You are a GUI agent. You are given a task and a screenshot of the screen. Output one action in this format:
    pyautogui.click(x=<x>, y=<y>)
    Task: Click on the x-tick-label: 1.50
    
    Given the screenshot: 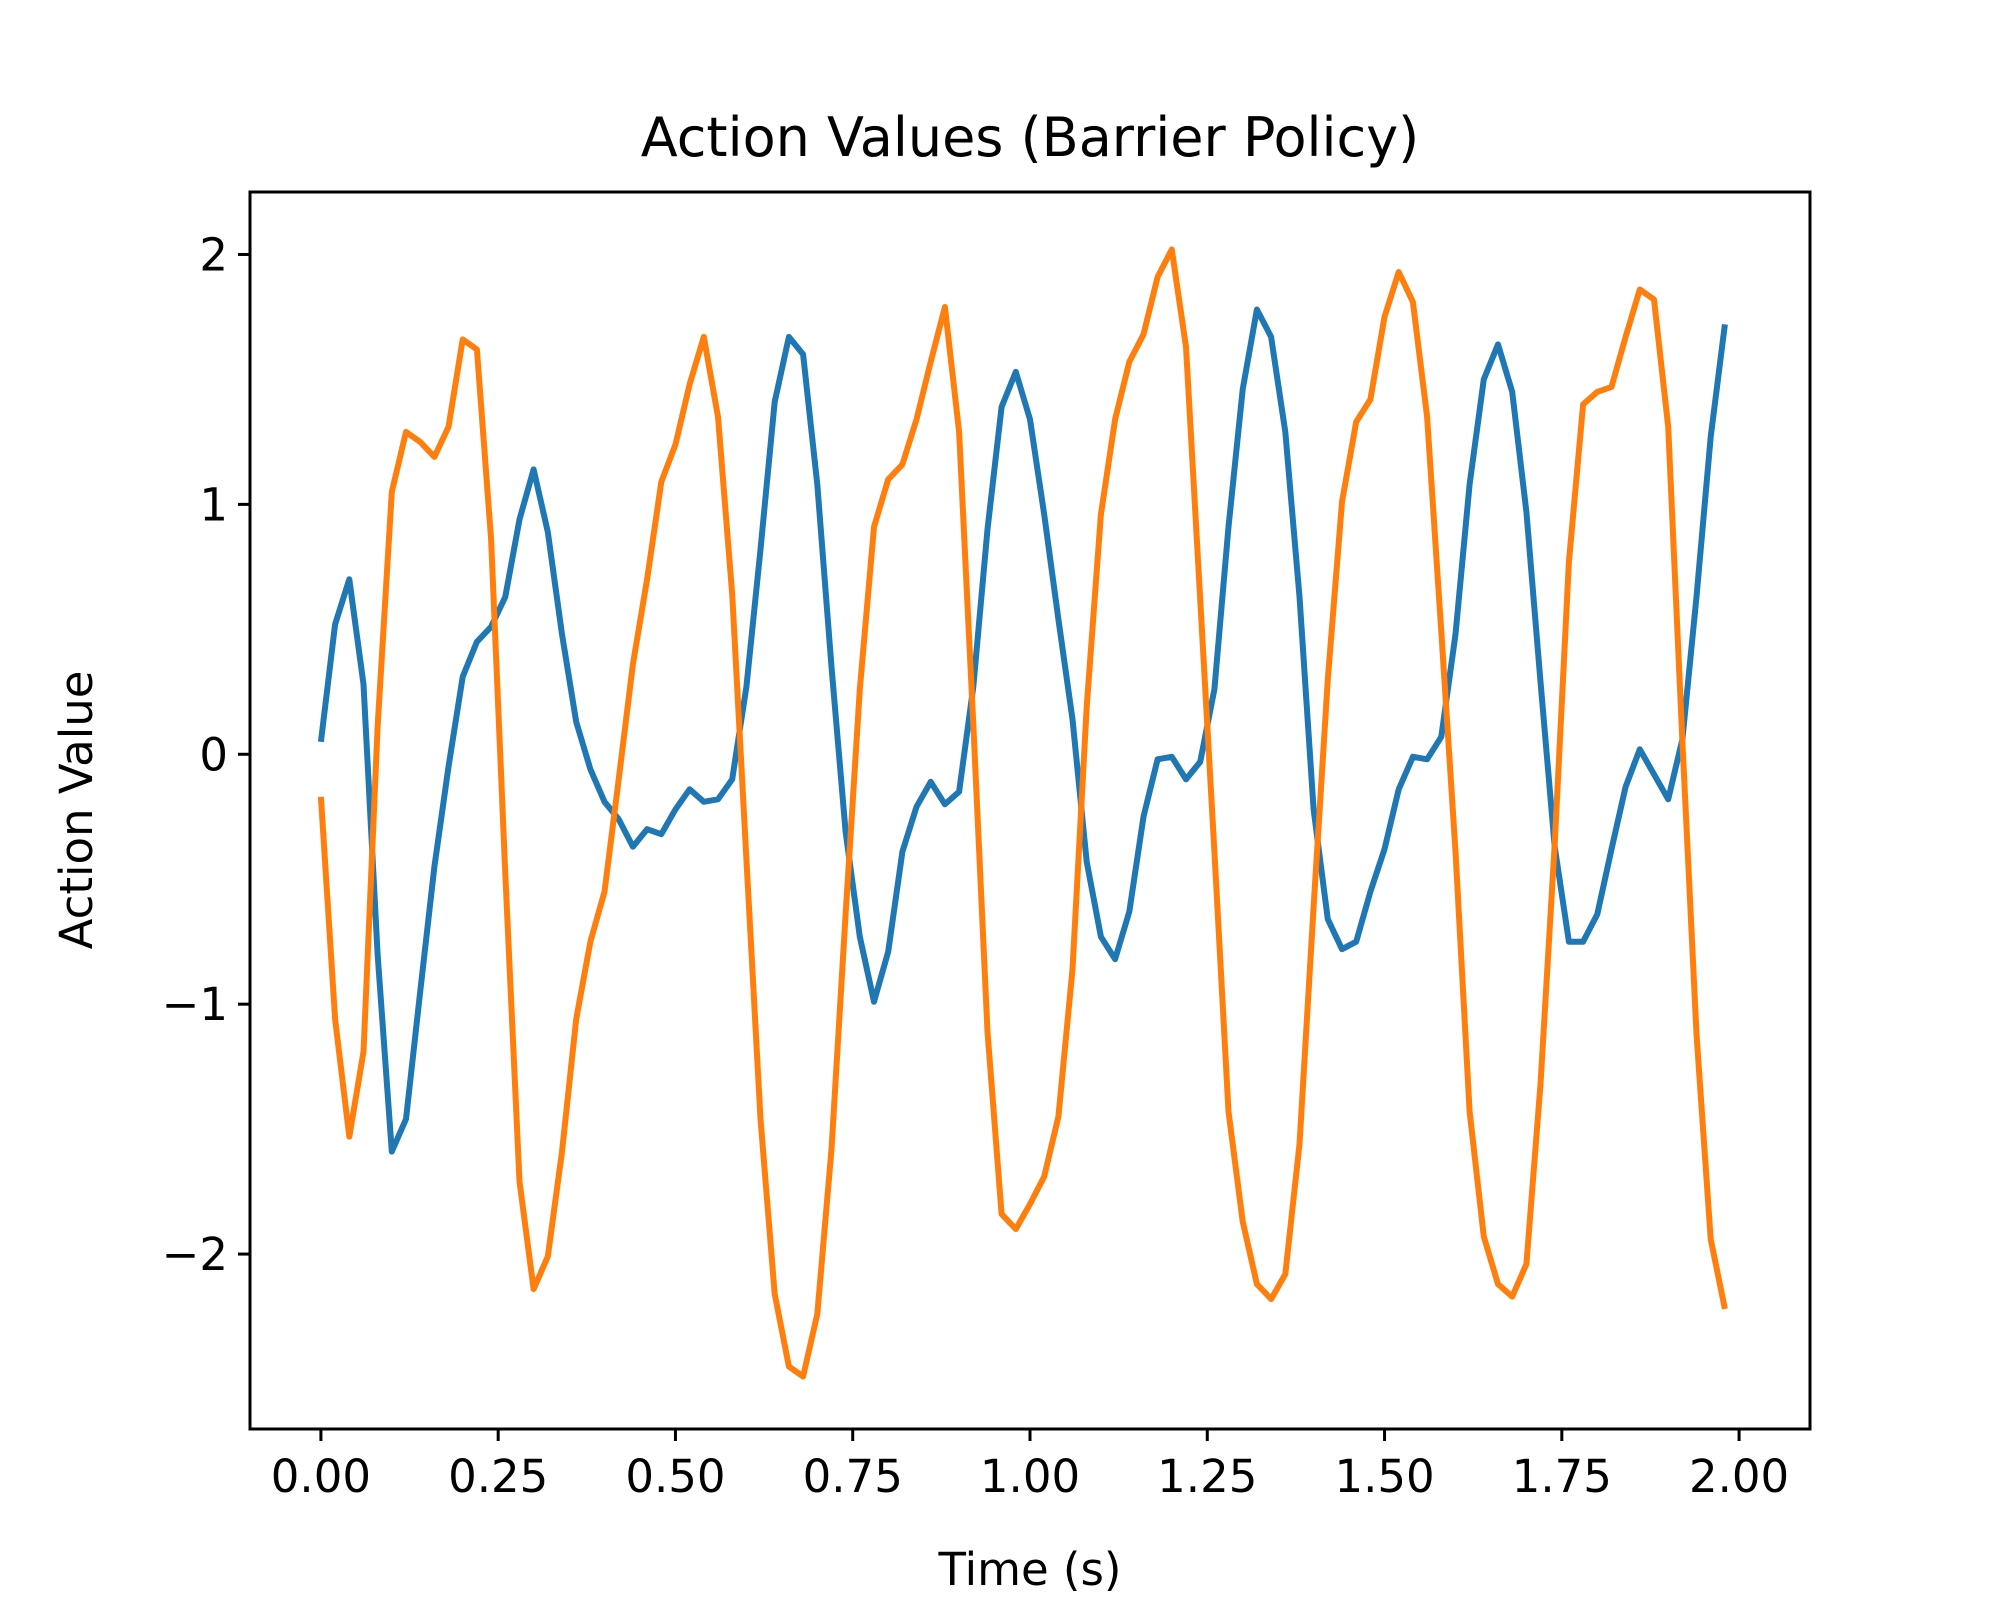 What is the action you would take?
    pyautogui.click(x=1384, y=1476)
    